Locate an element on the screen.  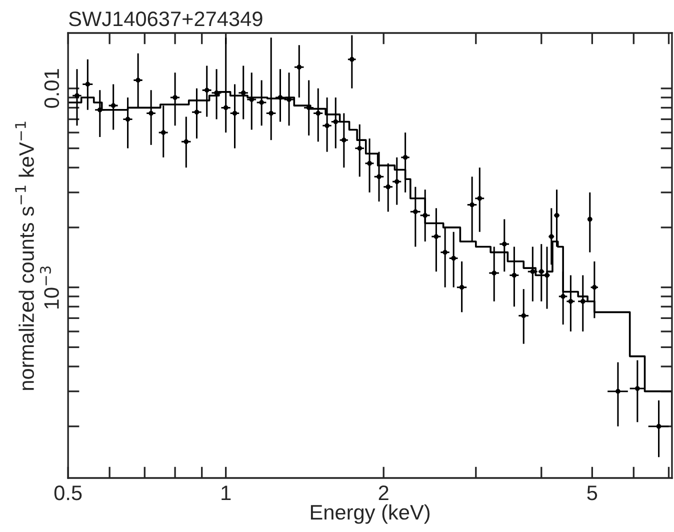
y-axis-title: normalized counts s$^{−1}$ keV$^{−1}$ is located at coordinates (24, 256).